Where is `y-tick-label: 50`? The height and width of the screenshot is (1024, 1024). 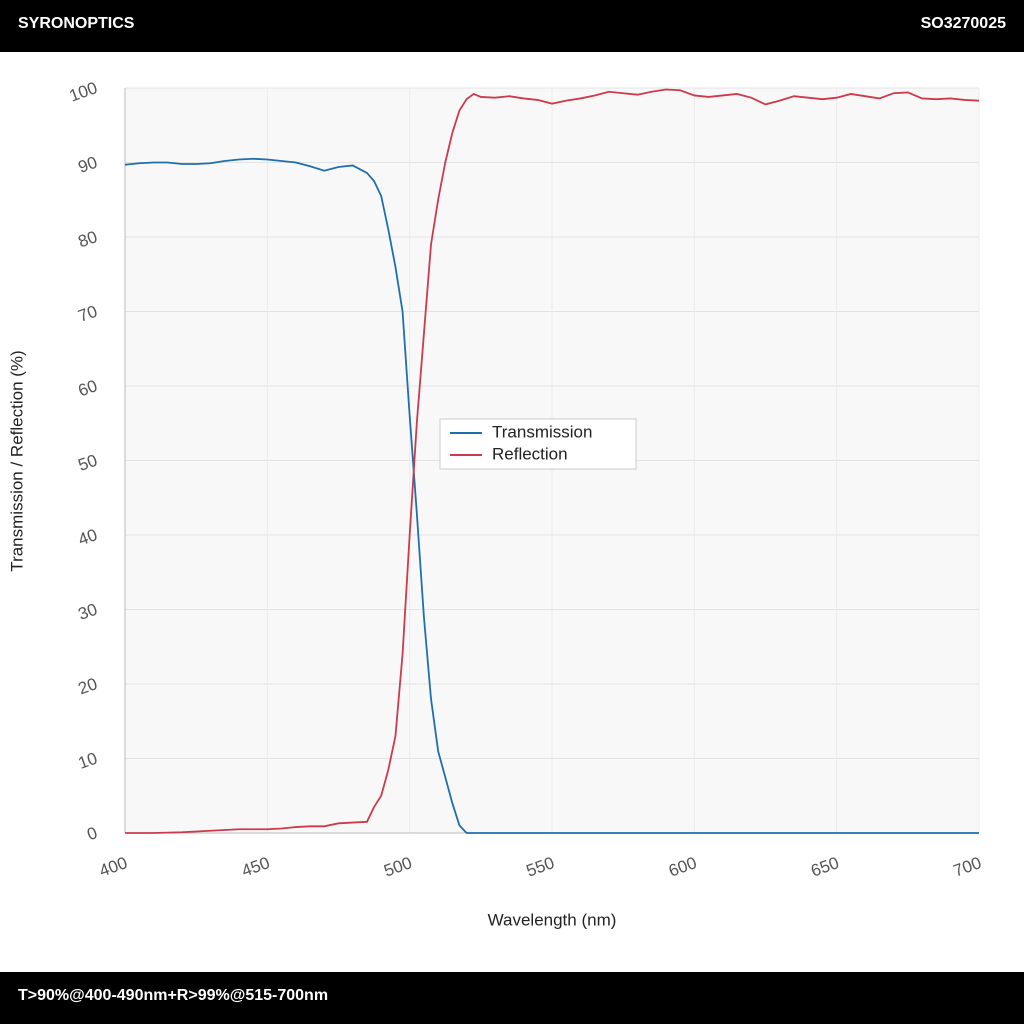
y-tick-label: 50 is located at coordinates (88, 463).